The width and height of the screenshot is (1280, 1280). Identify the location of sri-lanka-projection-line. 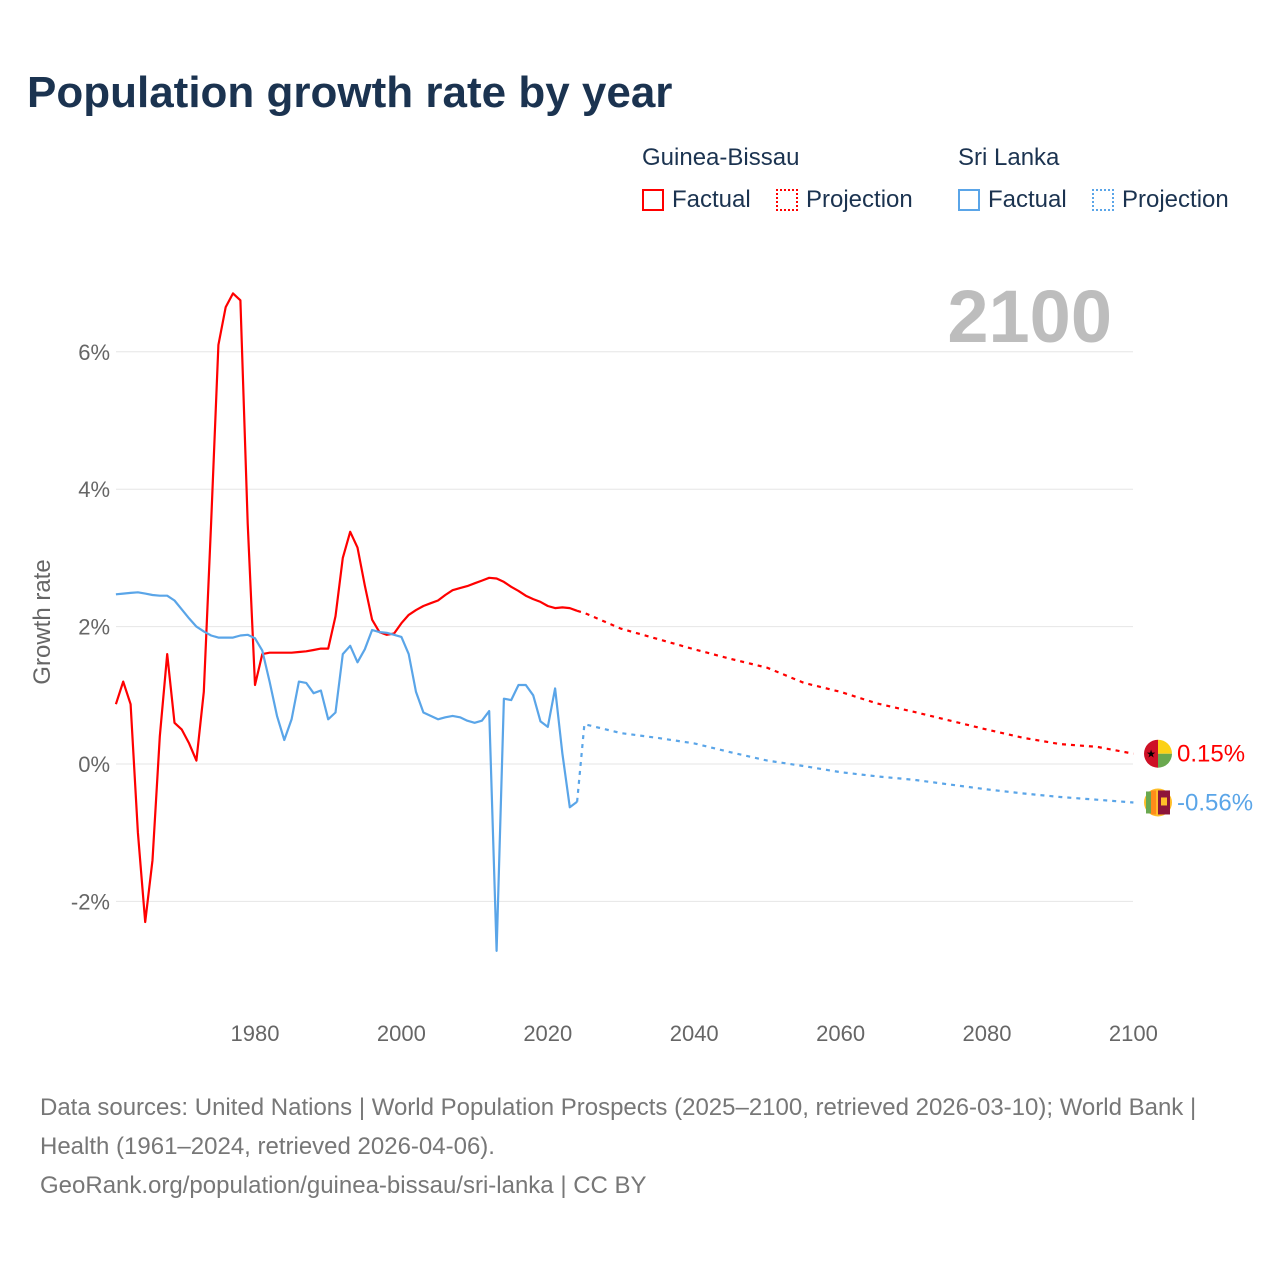
(855, 763).